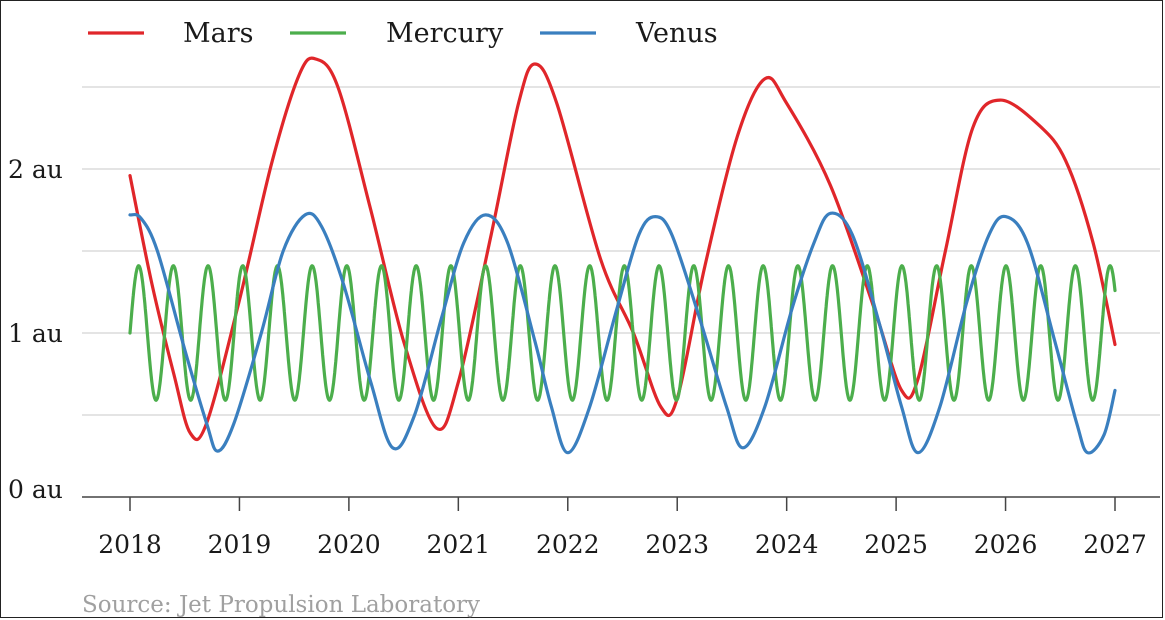  I want to click on x-tick-label: 2024, so click(787, 544).